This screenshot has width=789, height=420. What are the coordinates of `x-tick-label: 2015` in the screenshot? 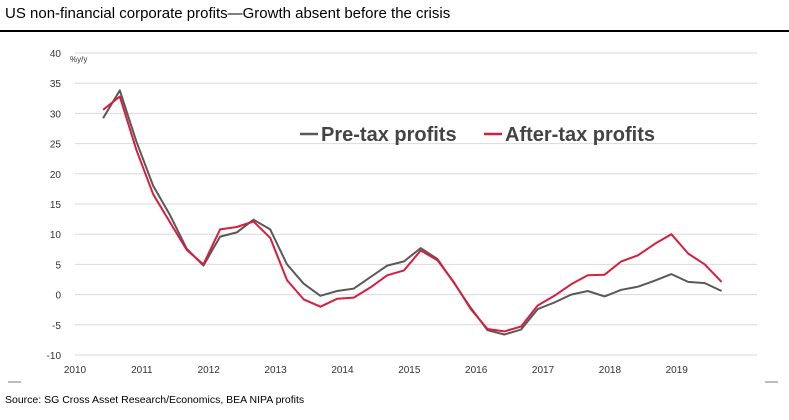 It's located at (409, 370).